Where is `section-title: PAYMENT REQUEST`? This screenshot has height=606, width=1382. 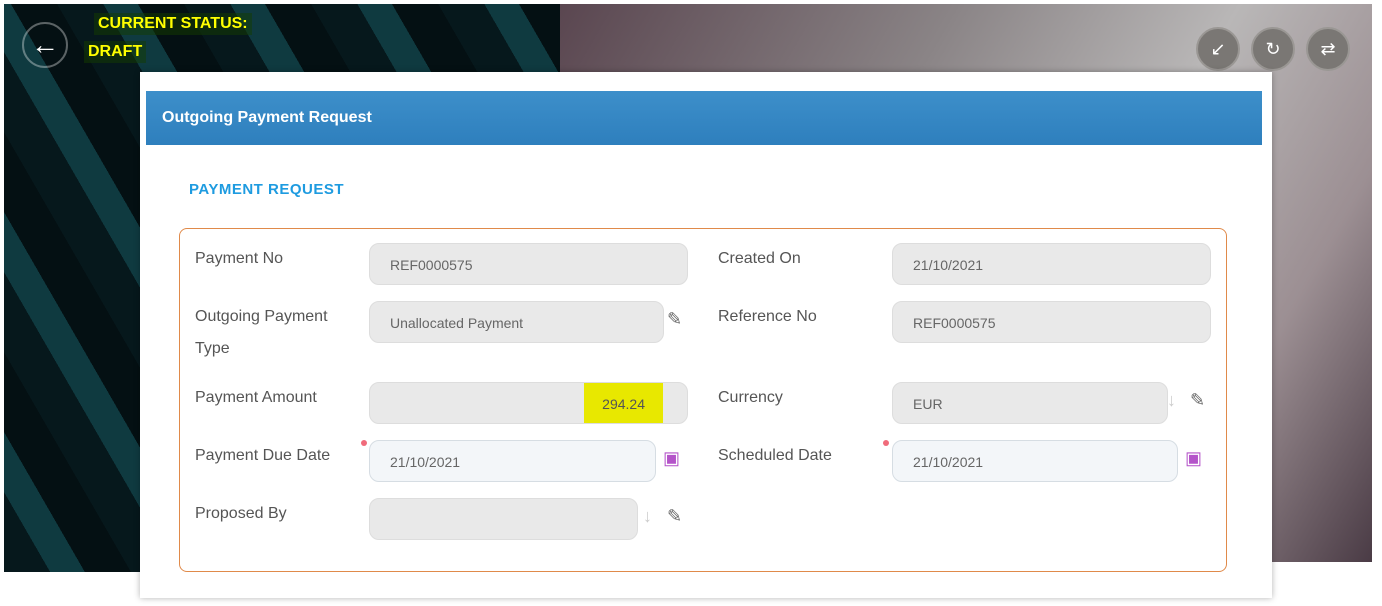 section-title: PAYMENT REQUEST is located at coordinates (267, 189).